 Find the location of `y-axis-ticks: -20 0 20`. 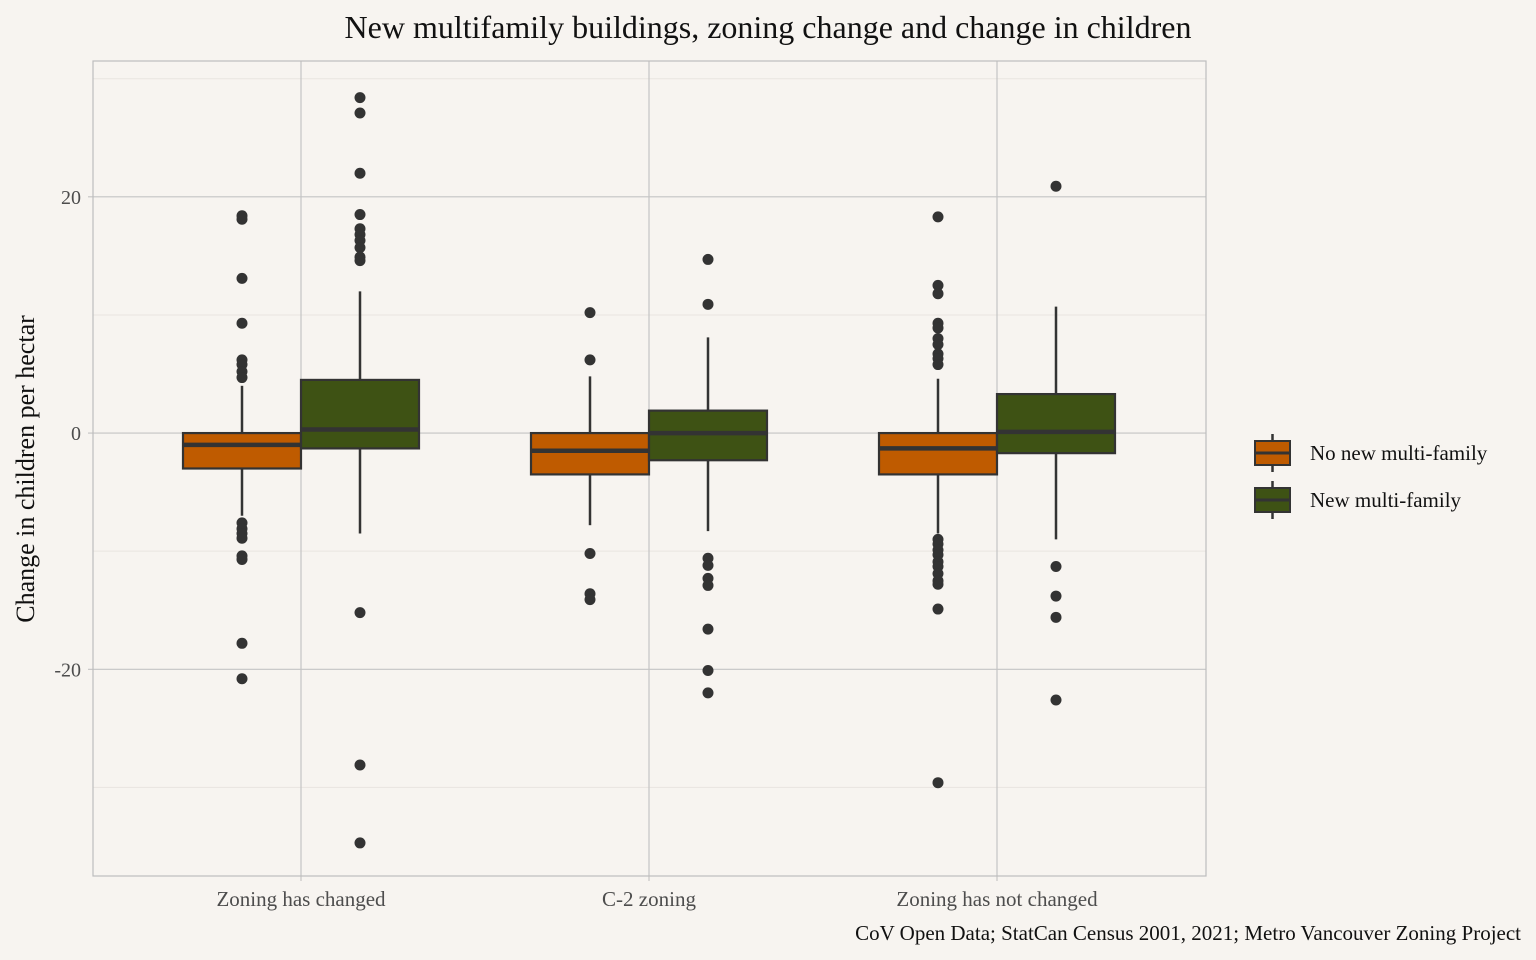

y-axis-ticks: -20 0 20 is located at coordinates (73, 434).